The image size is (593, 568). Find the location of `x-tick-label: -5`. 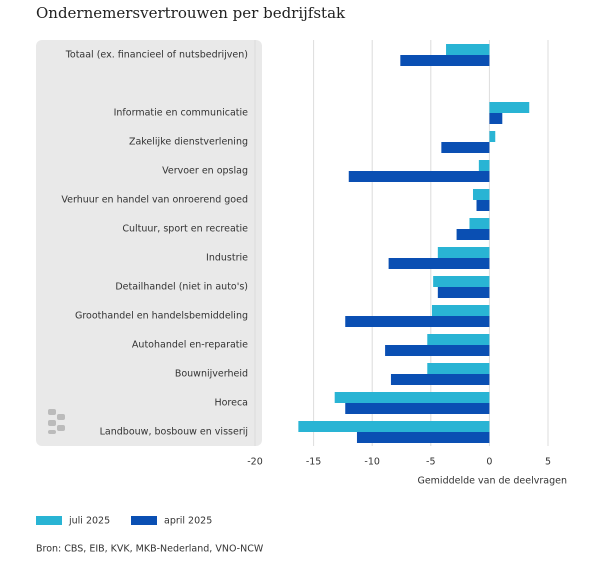

x-tick-label: -5 is located at coordinates (430, 462).